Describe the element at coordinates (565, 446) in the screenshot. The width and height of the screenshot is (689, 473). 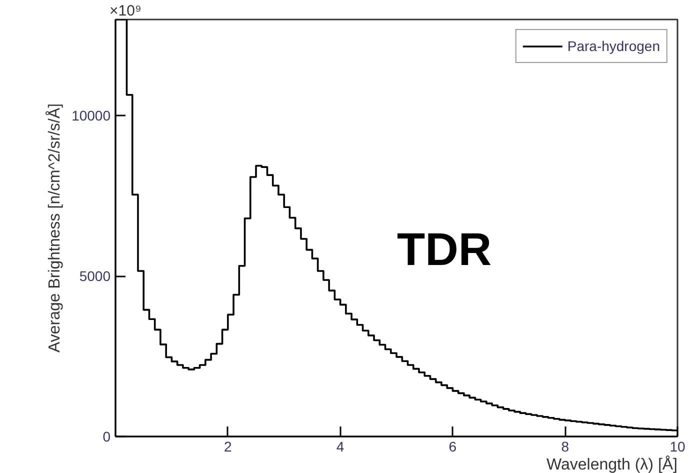
I see `x-tick-label: 8` at that location.